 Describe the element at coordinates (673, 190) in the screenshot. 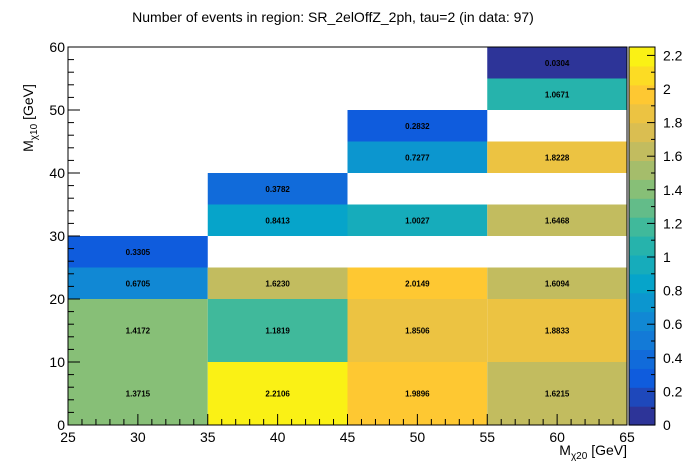

I see `z-tick-label: 1.4` at that location.